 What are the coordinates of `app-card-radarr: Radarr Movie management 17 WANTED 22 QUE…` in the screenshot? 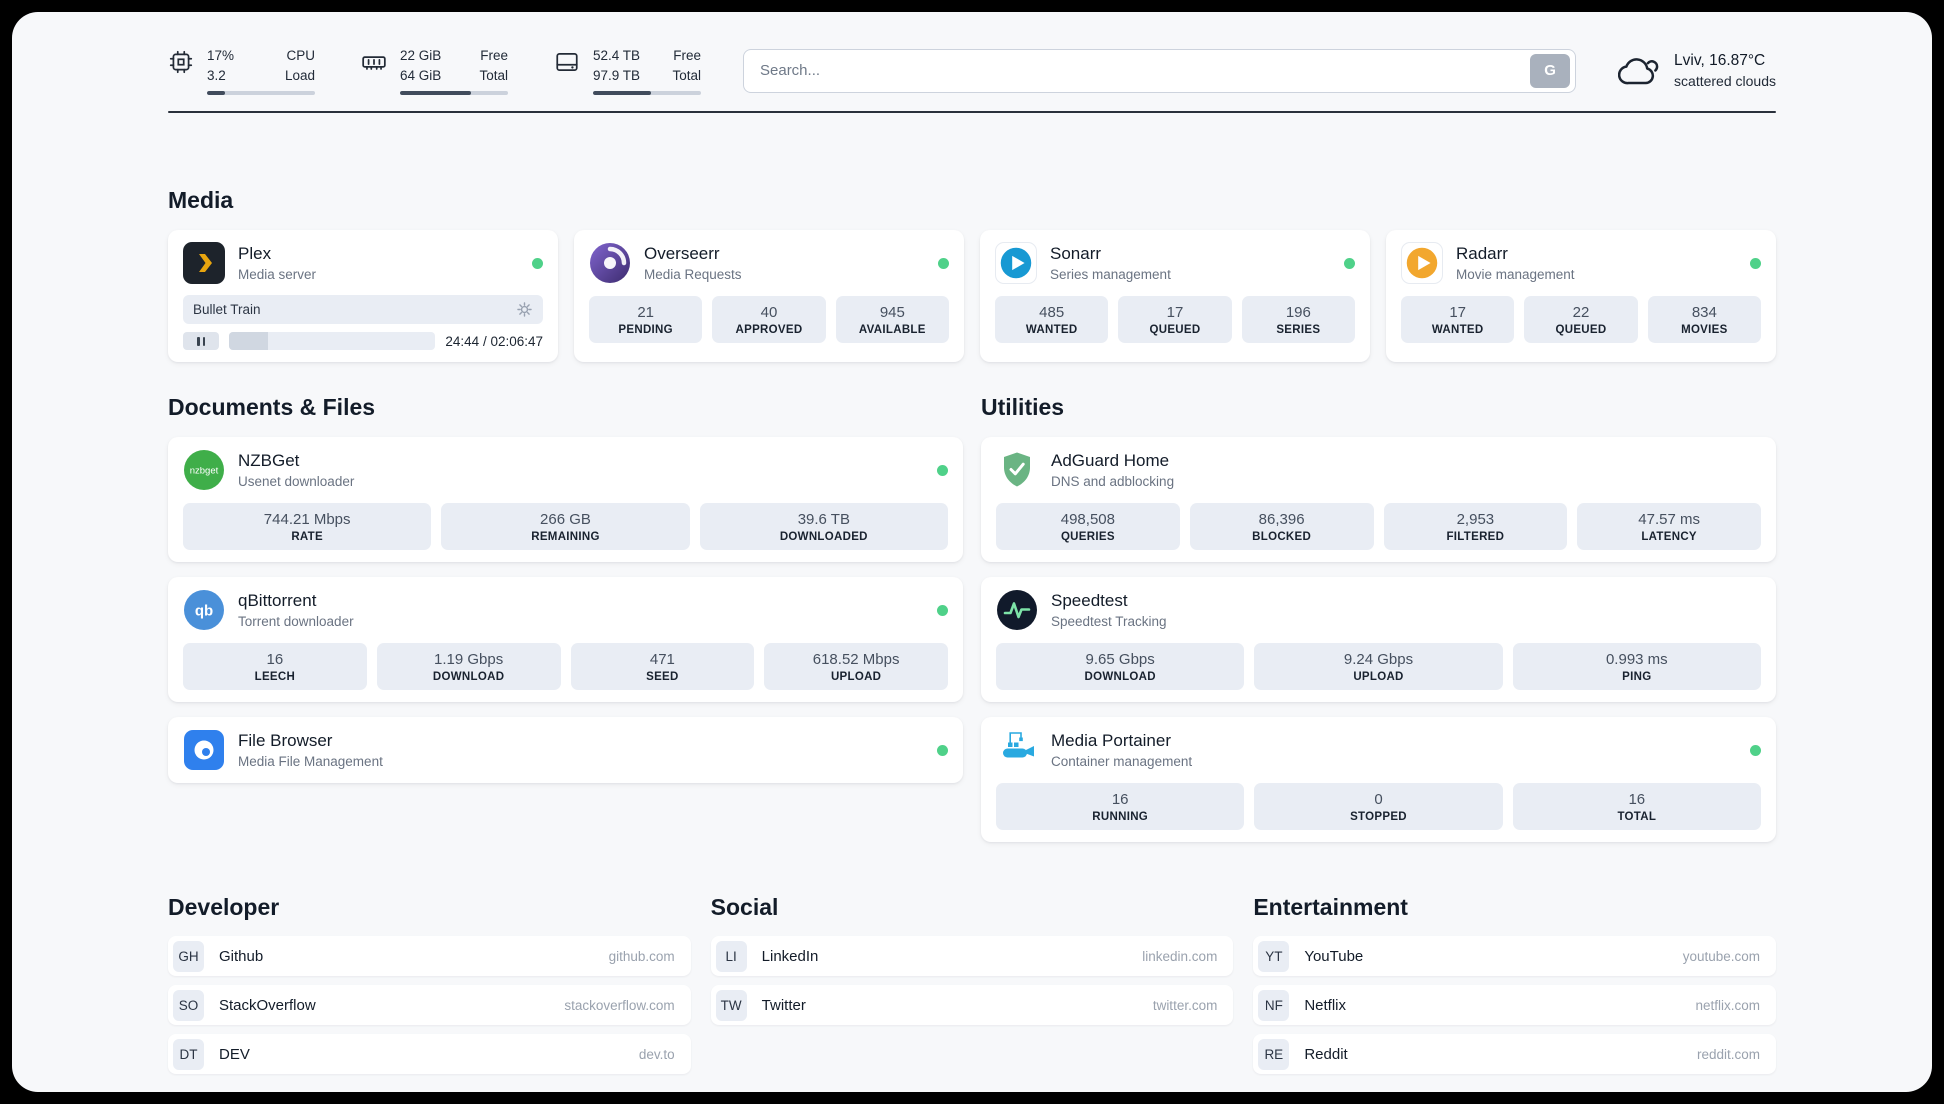 It's located at (1581, 296).